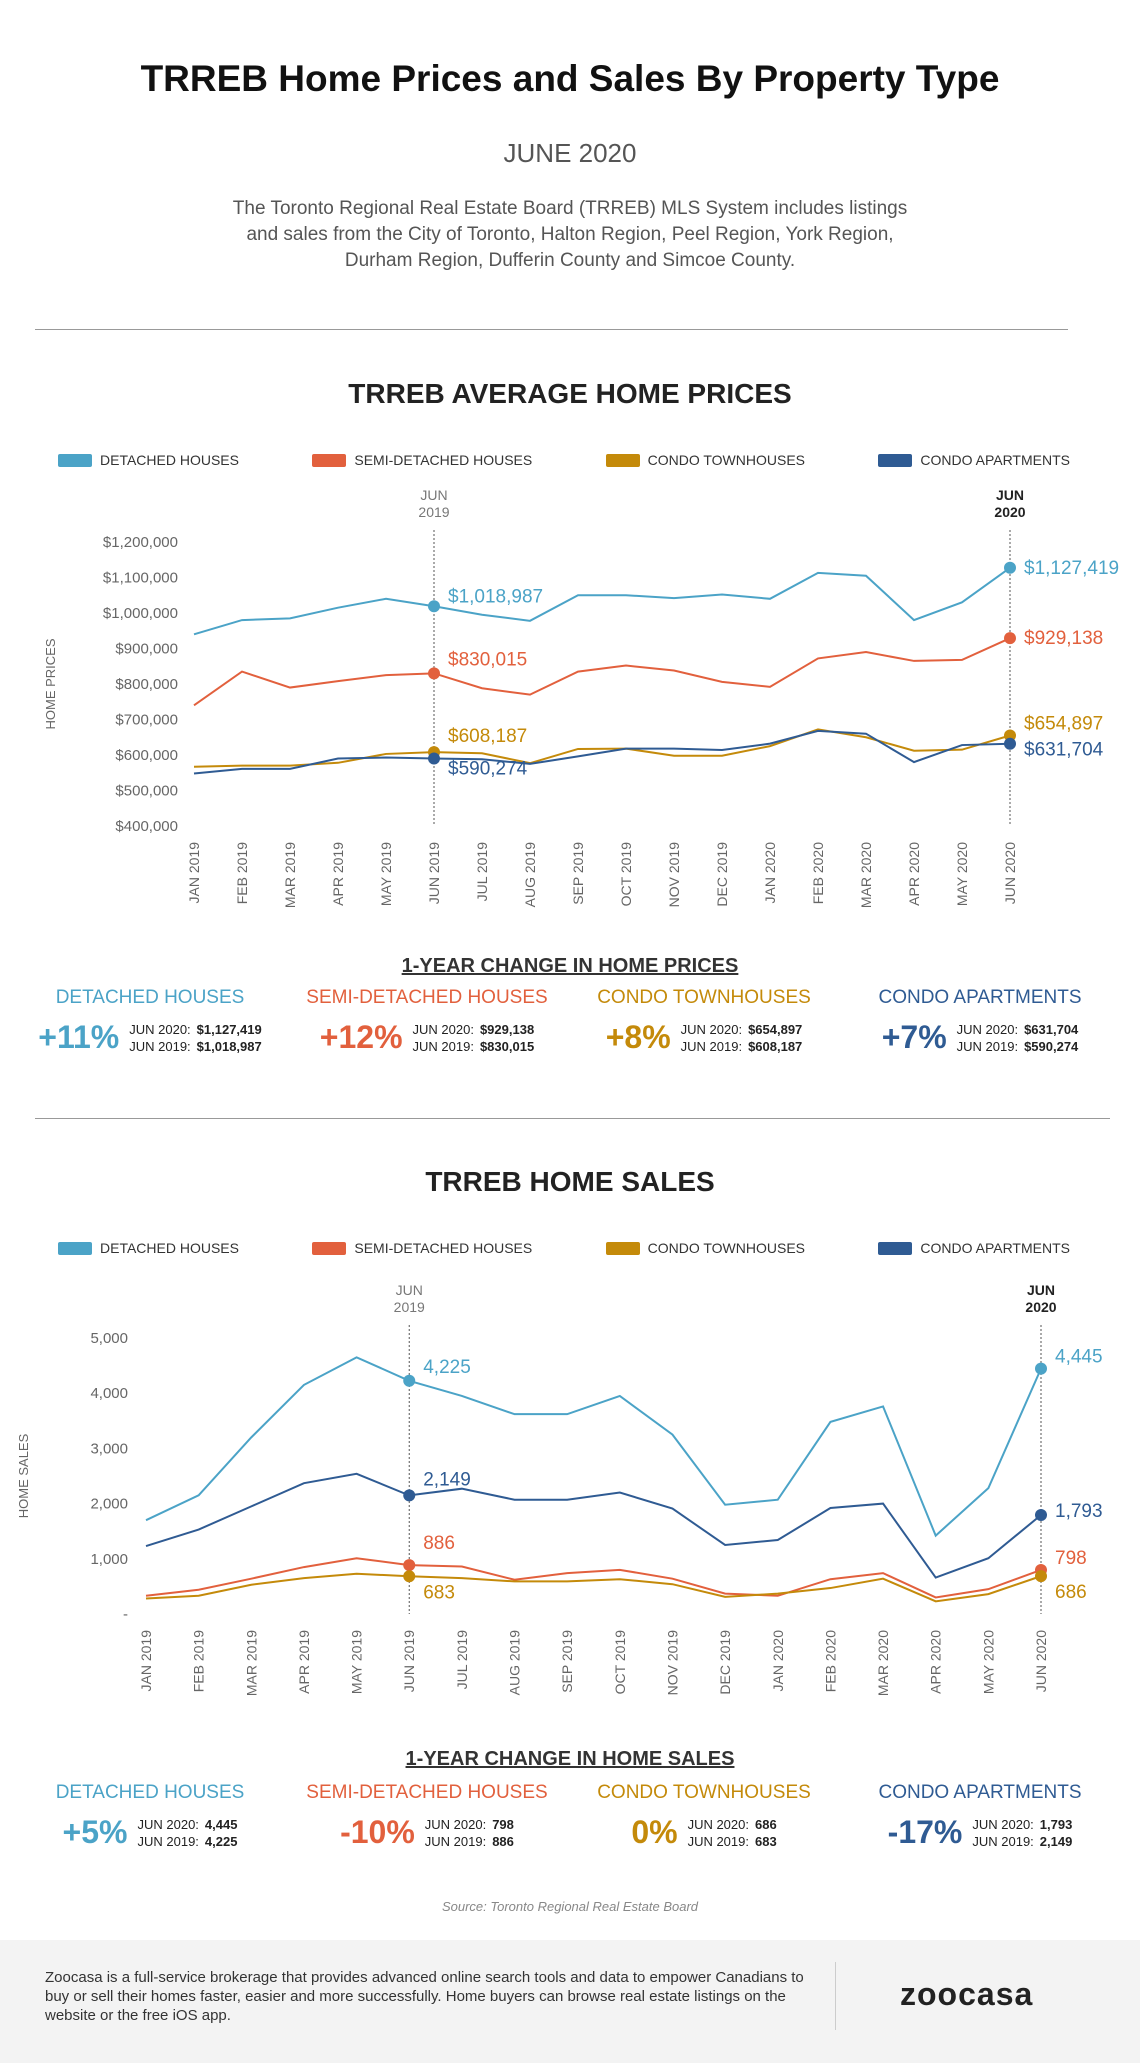  What do you see at coordinates (487, 659) in the screenshot?
I see `data-label: $830,015` at bounding box center [487, 659].